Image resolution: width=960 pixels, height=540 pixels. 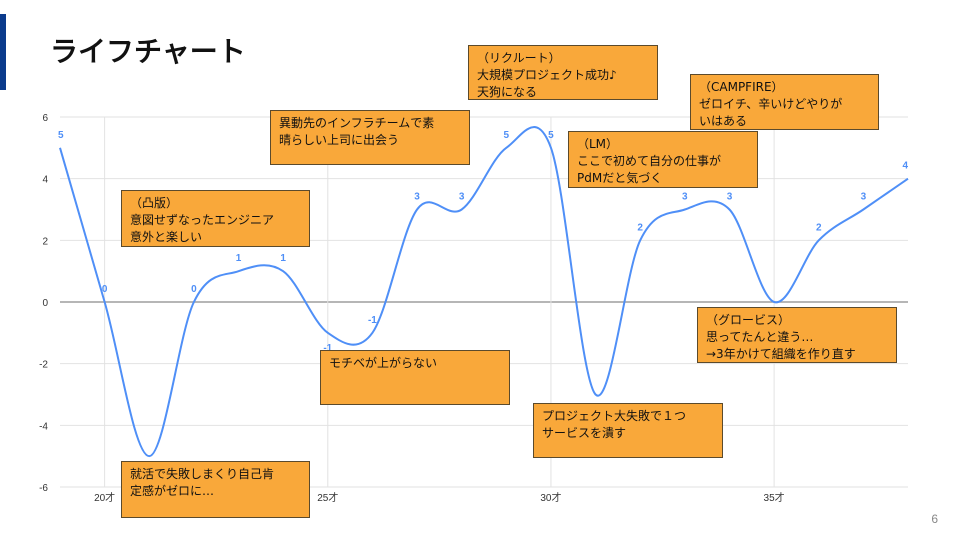 I want to click on accent-bar, so click(x=3, y=52).